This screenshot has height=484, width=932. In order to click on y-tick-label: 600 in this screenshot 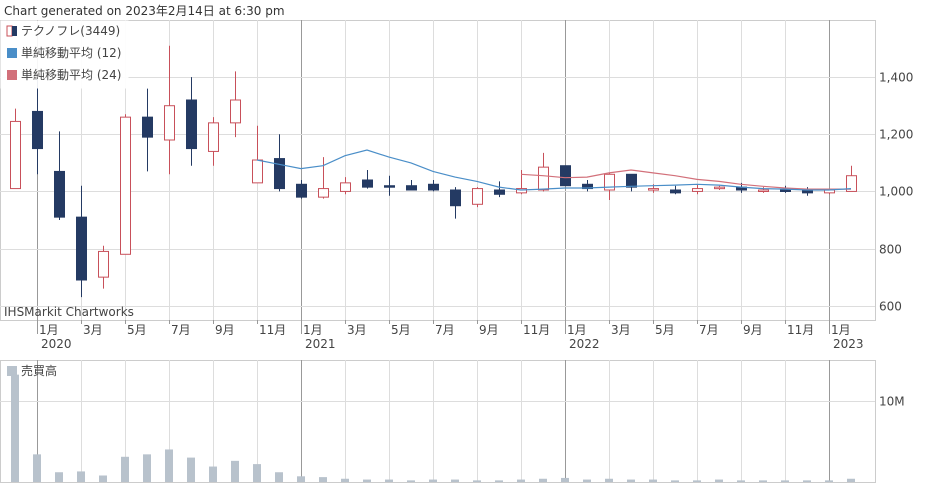, I will do `click(890, 307)`.